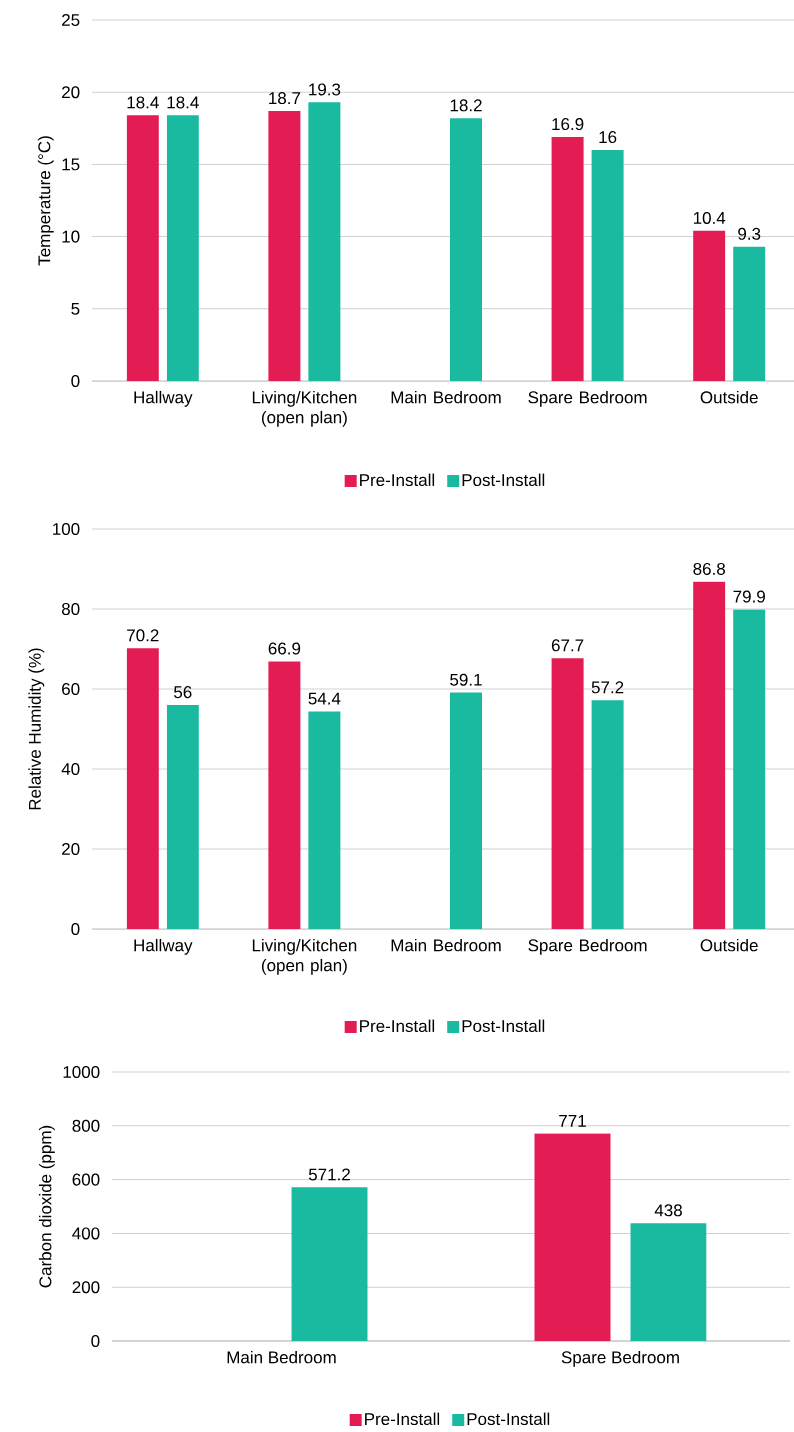  Describe the element at coordinates (81, 1072) in the screenshot. I see `y-tick-label: 1000` at that location.